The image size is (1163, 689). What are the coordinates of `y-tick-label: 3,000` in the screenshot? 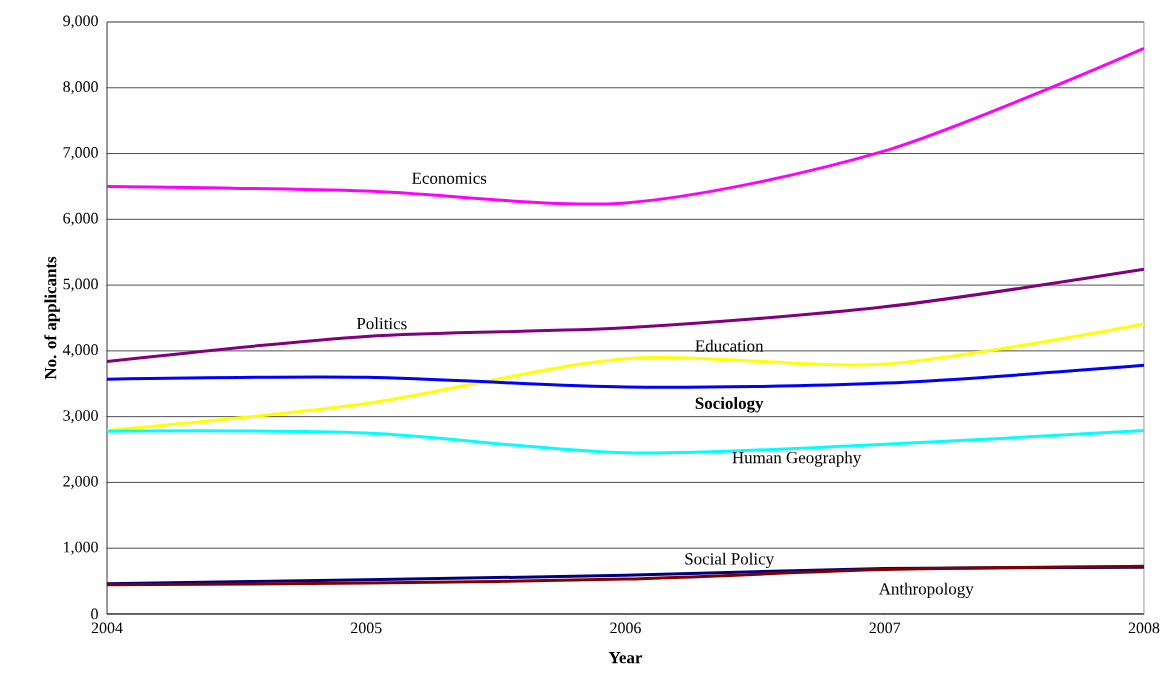 It's located at (80, 417).